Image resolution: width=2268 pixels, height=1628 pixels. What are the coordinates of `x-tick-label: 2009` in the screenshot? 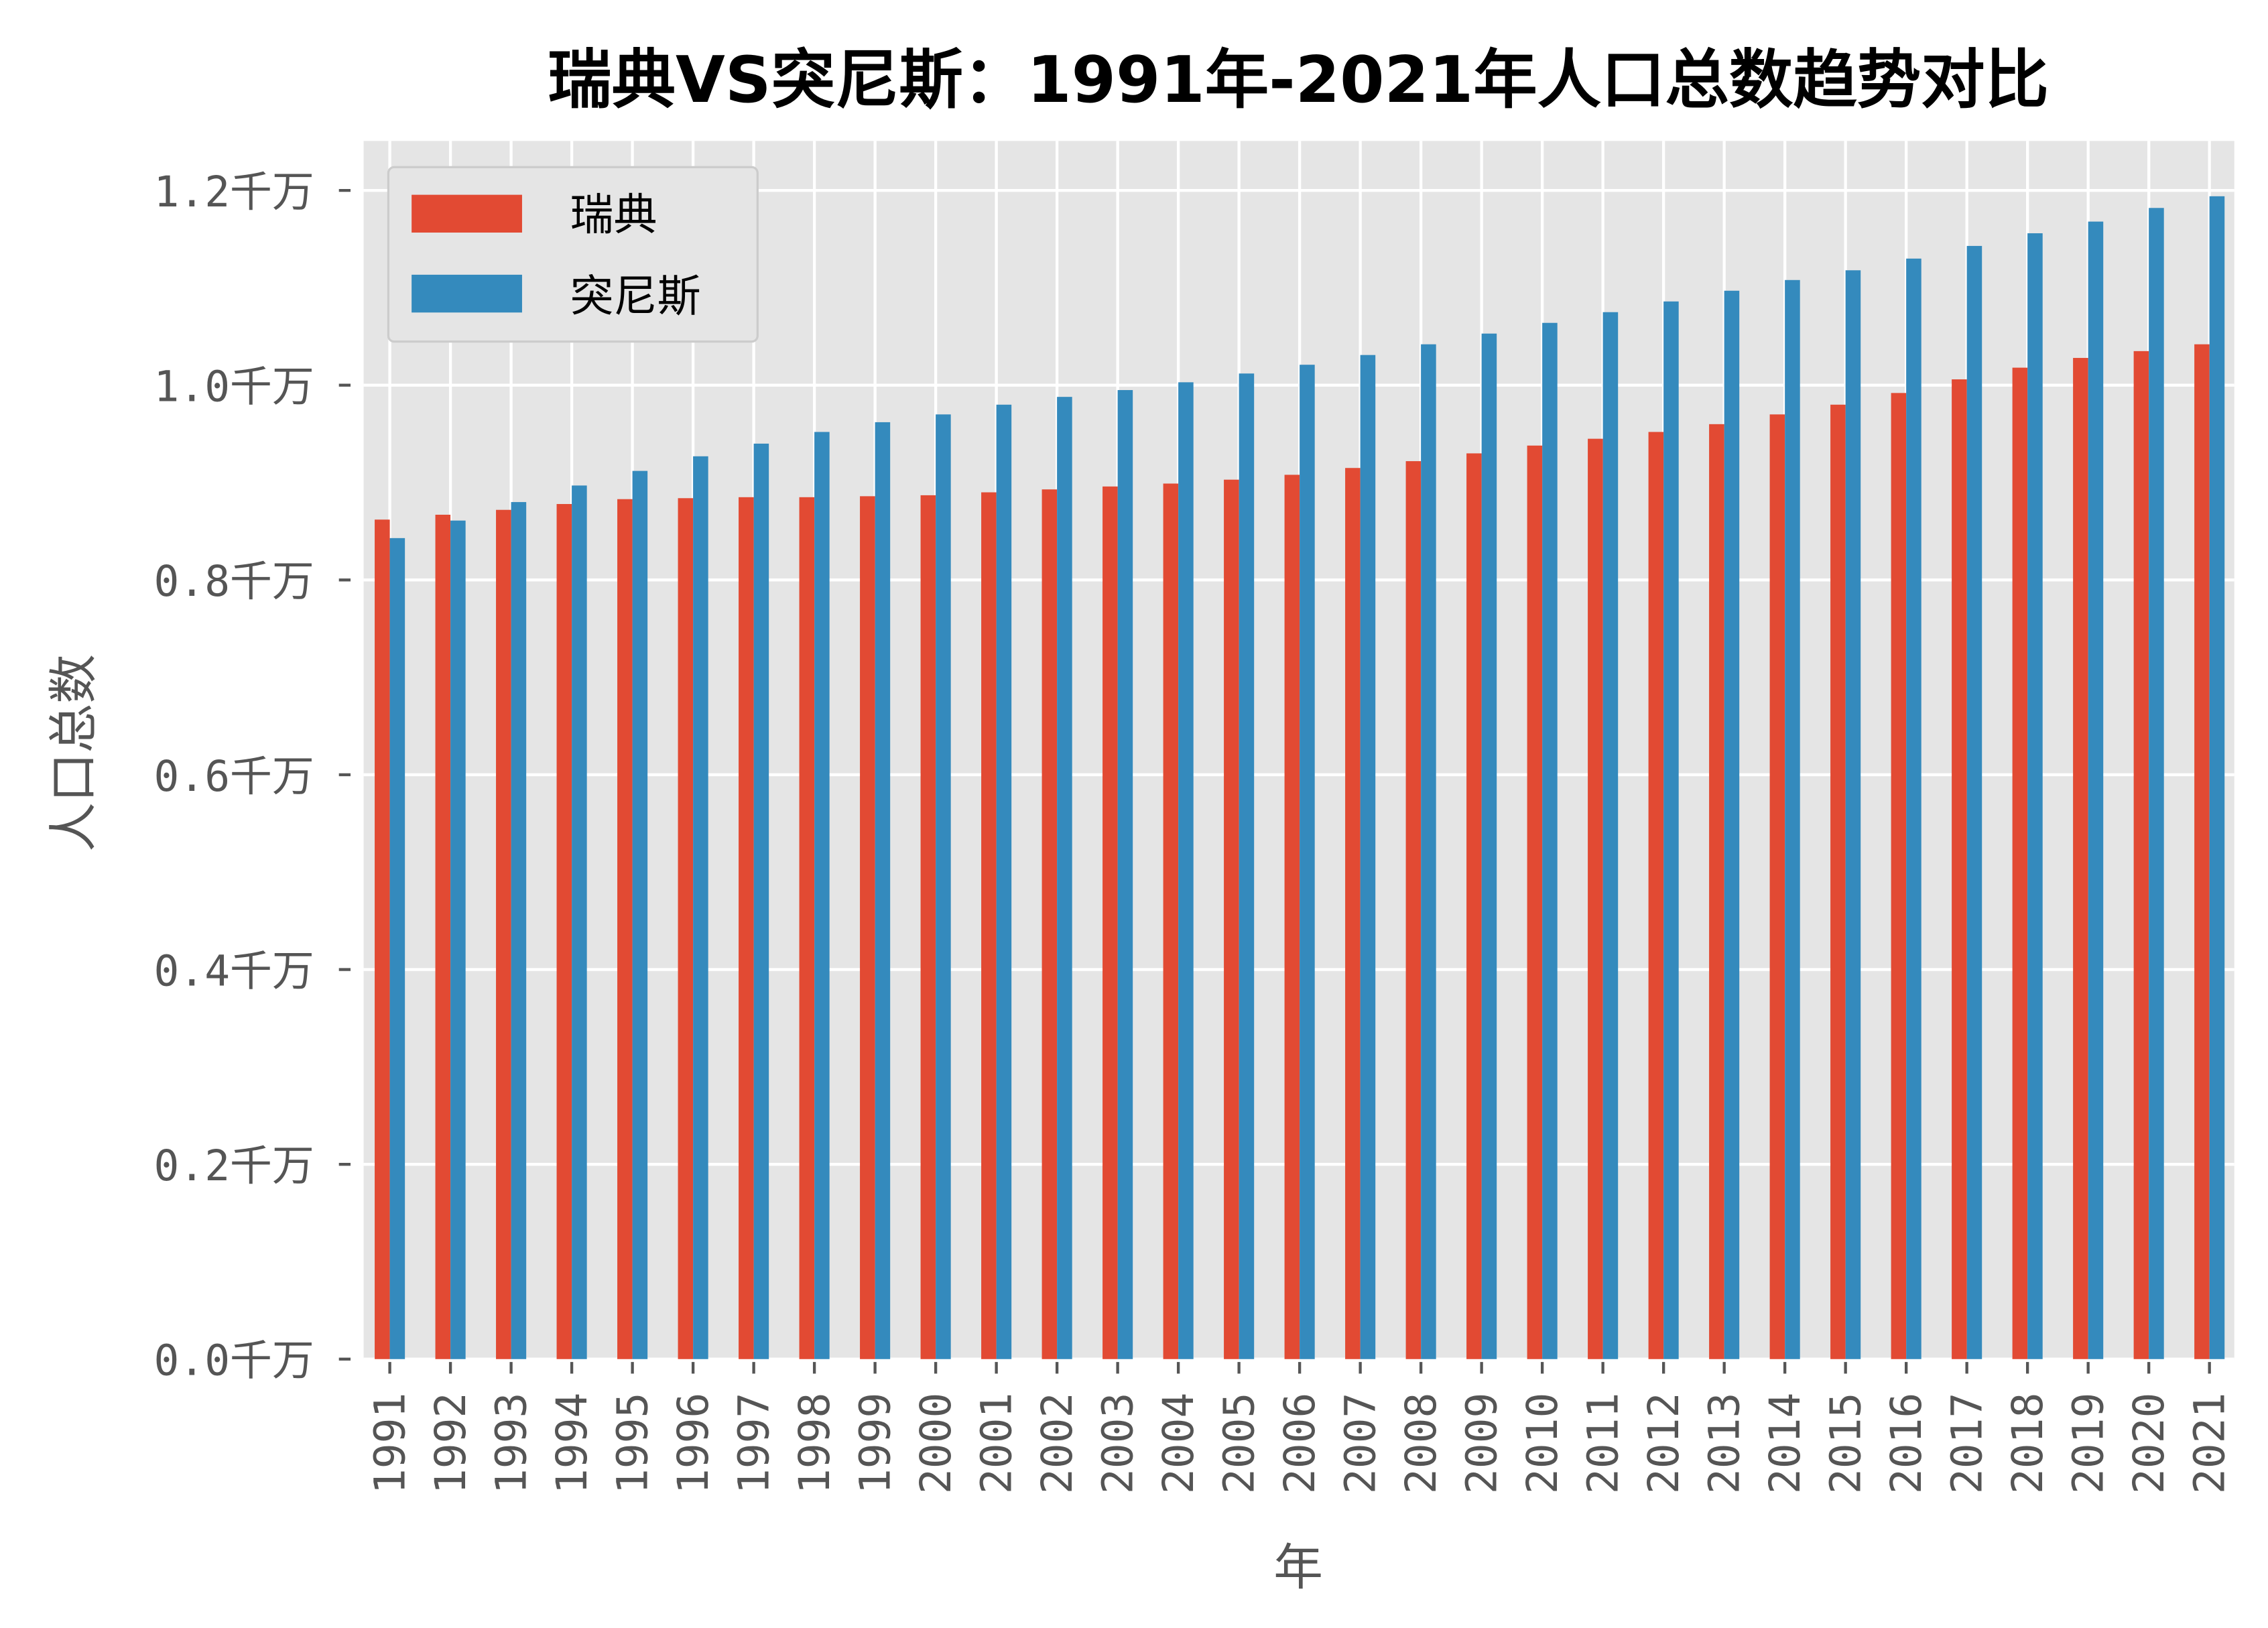 It's located at (1482, 1443).